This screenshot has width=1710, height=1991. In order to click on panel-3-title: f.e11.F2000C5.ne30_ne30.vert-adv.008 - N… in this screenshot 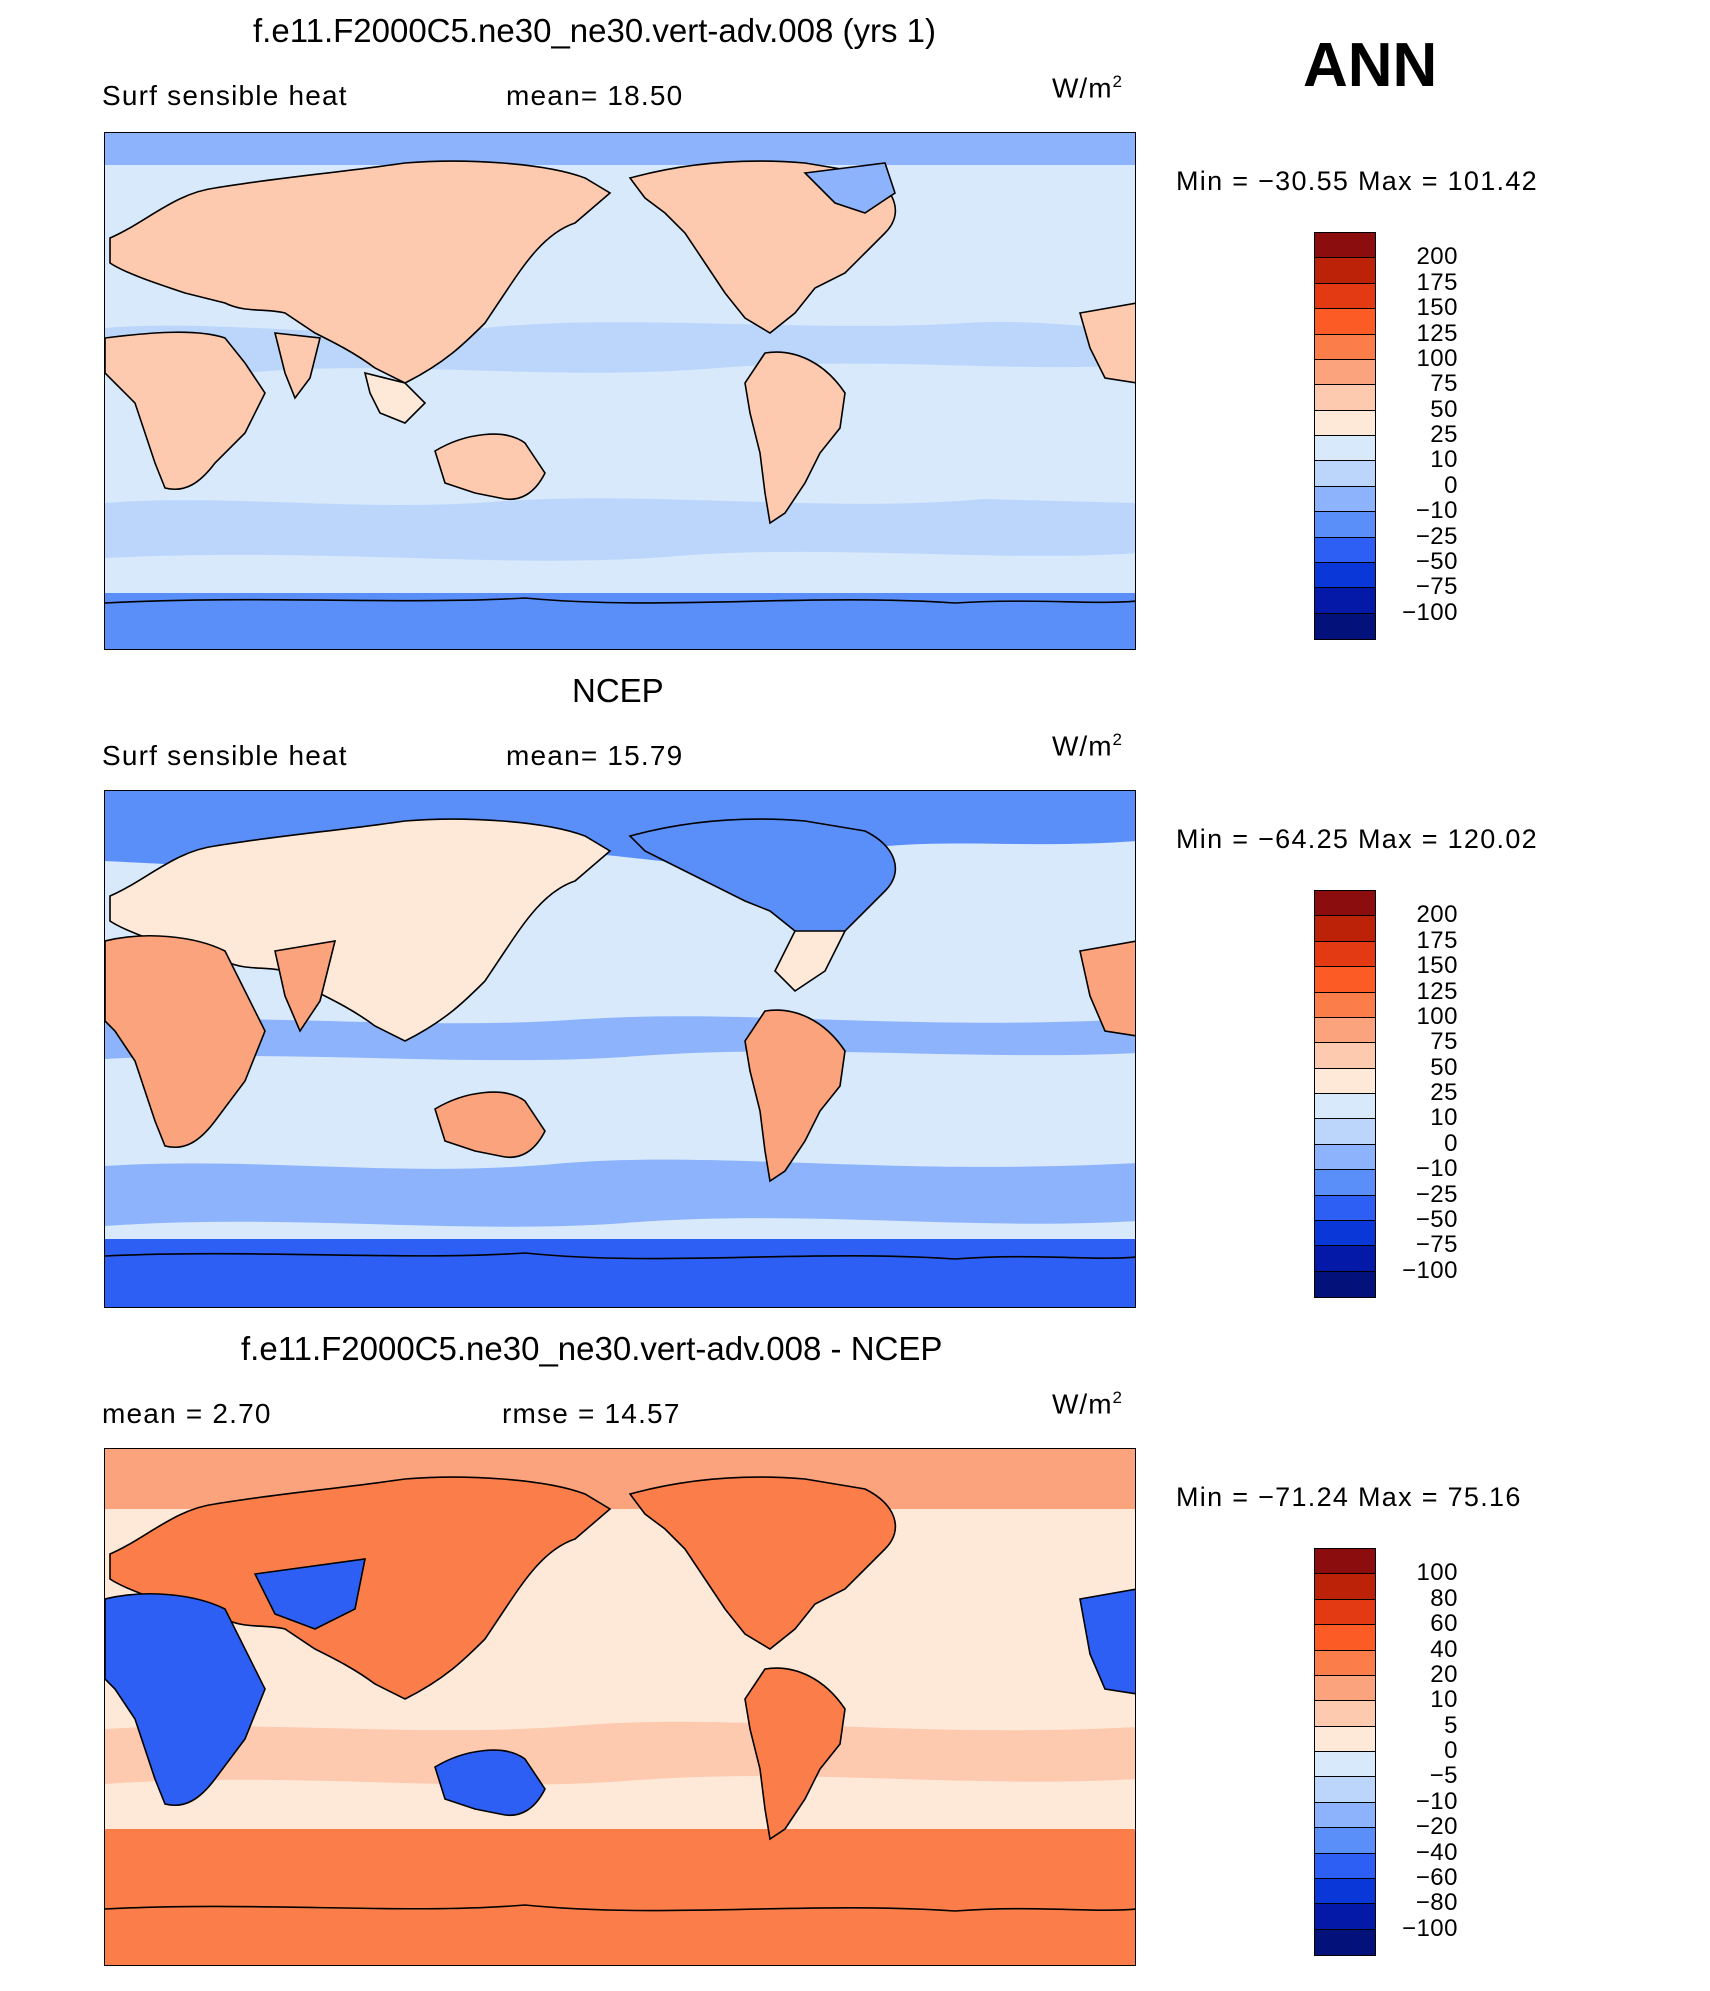, I will do `click(592, 1348)`.